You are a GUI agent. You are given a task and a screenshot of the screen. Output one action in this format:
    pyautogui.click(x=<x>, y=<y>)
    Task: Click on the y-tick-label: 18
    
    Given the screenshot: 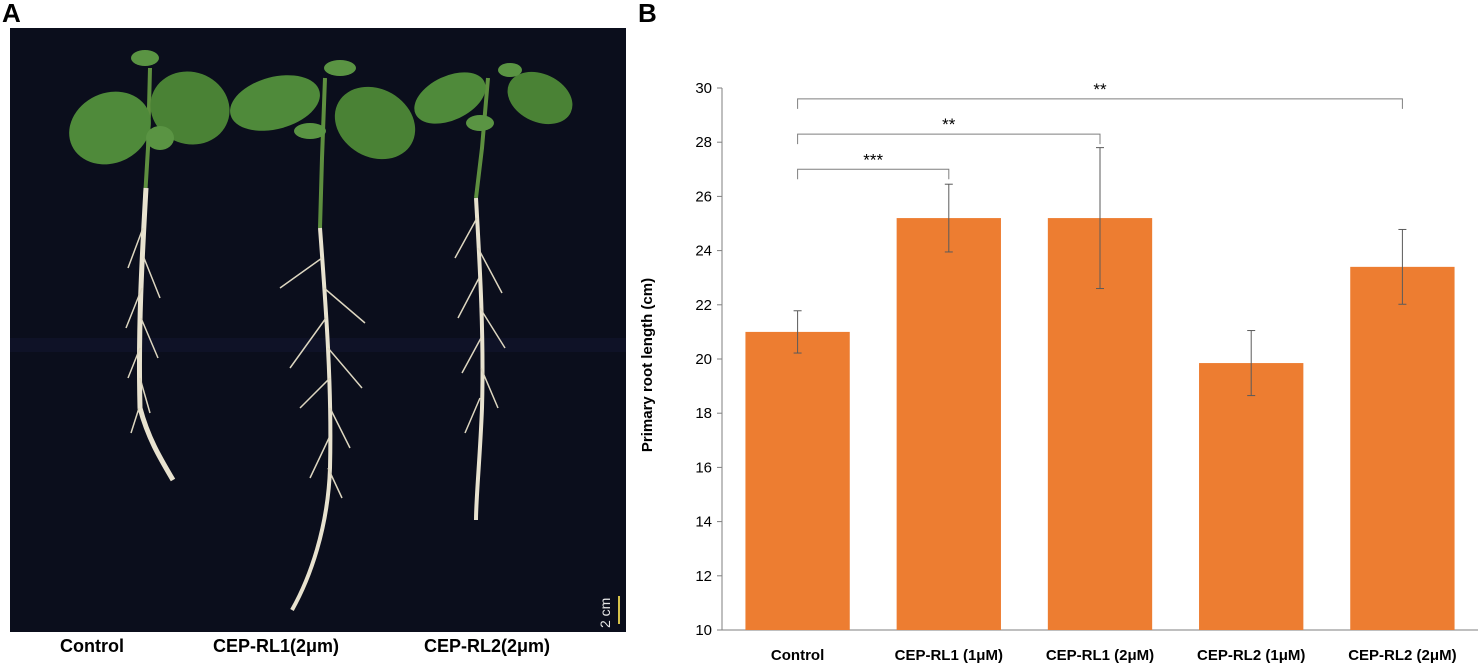 What is the action you would take?
    pyautogui.click(x=703, y=413)
    